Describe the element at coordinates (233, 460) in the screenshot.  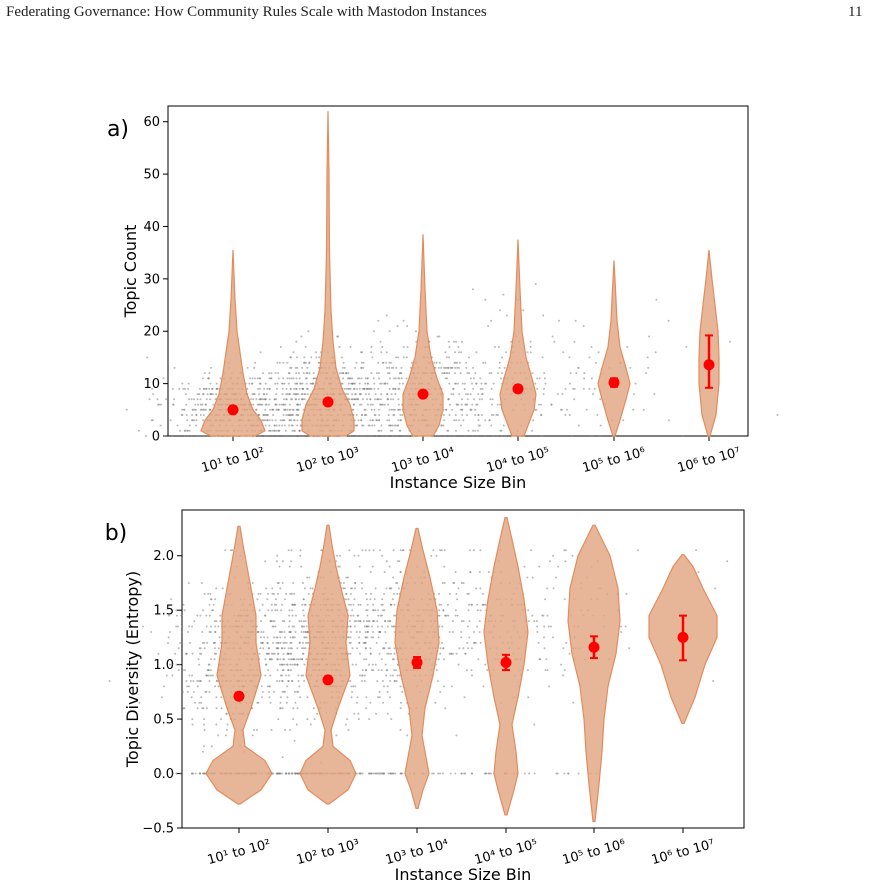
I see `panel-a-xtick-label: 10¹ to 10²` at that location.